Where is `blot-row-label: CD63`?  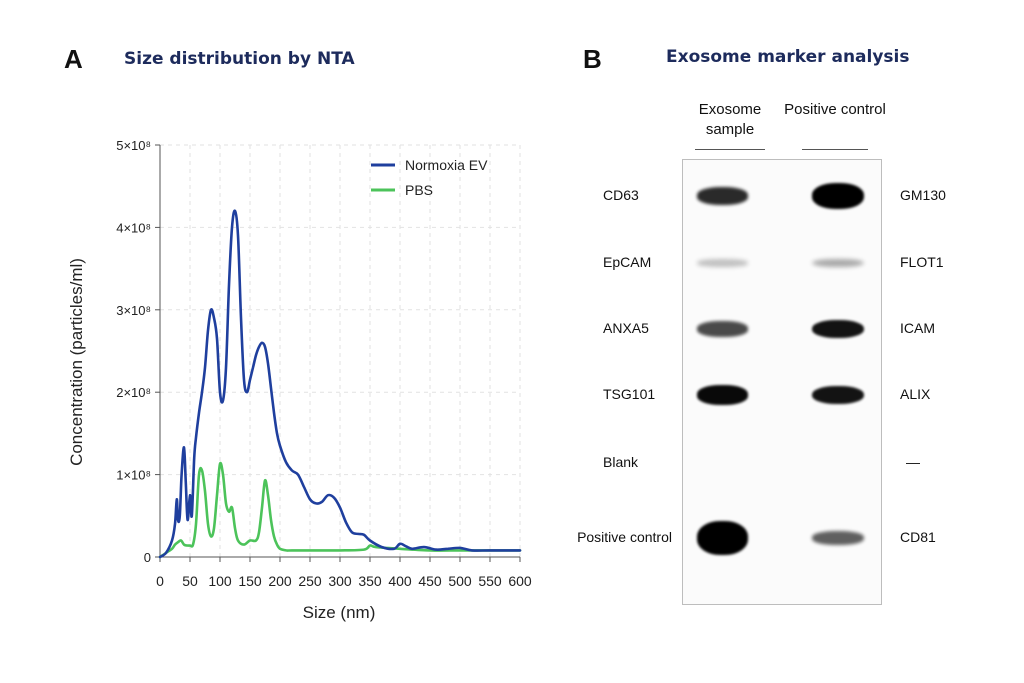
blot-row-label: CD63 is located at coordinates (621, 195).